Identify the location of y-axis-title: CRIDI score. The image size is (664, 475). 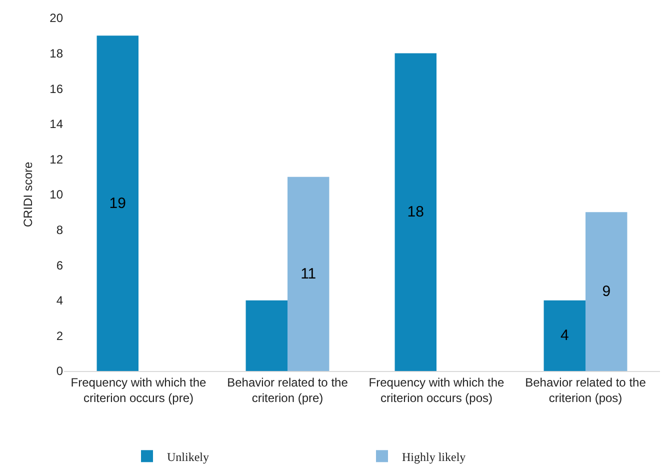
(27, 195).